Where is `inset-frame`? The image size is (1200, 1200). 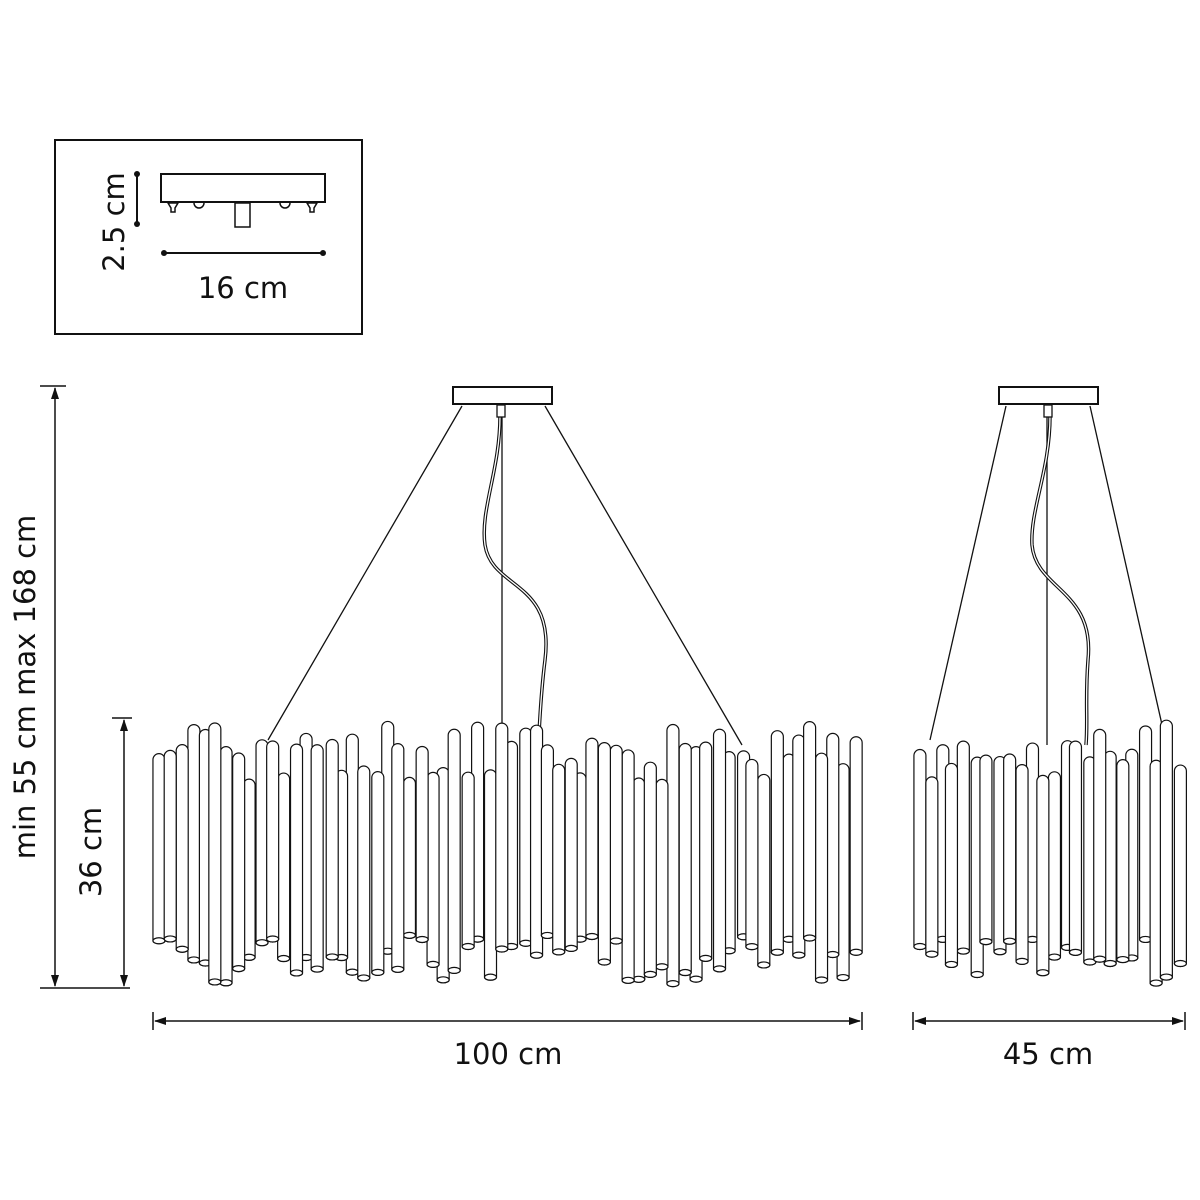
inset-frame is located at coordinates (208, 237).